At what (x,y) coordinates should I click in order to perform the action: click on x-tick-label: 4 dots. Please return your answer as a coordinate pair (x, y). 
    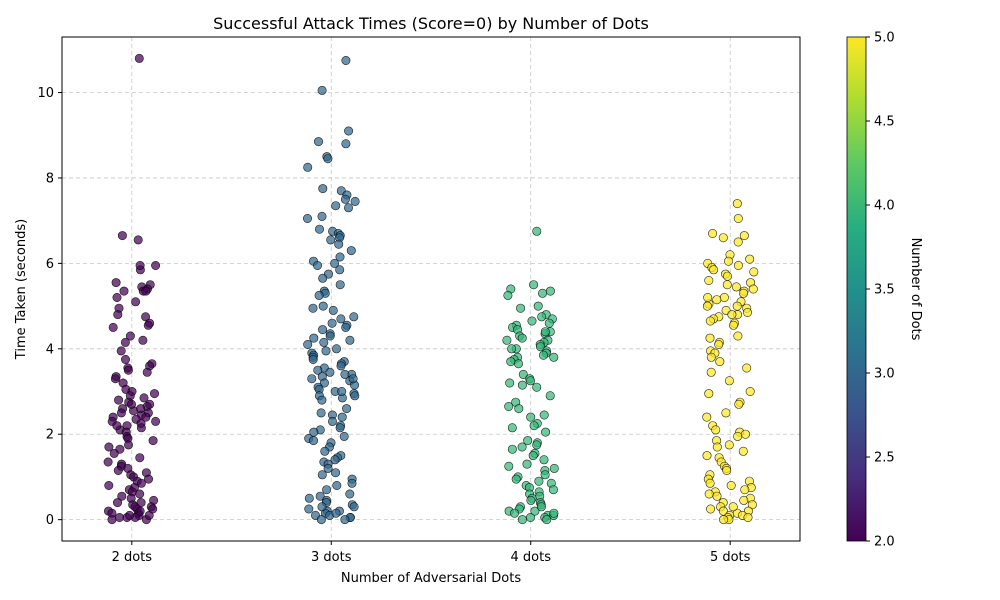
    Looking at the image, I should click on (530, 557).